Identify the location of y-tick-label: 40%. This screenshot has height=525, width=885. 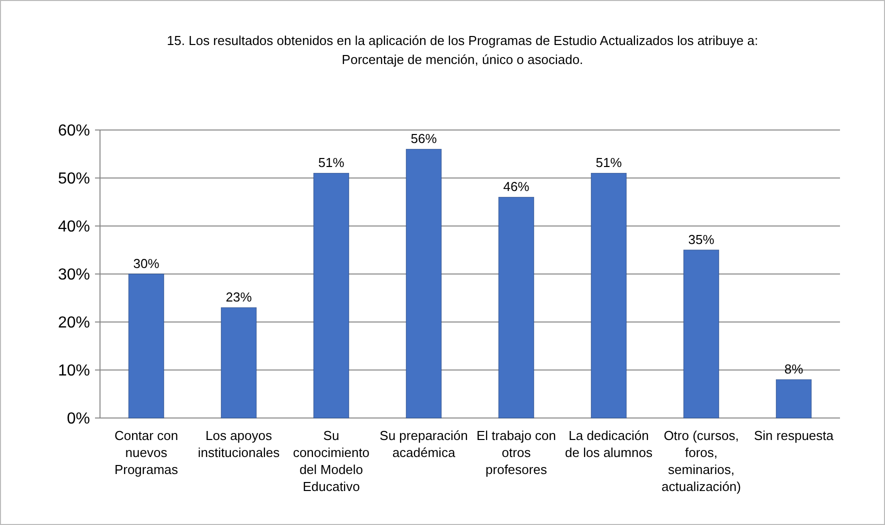
(74, 227).